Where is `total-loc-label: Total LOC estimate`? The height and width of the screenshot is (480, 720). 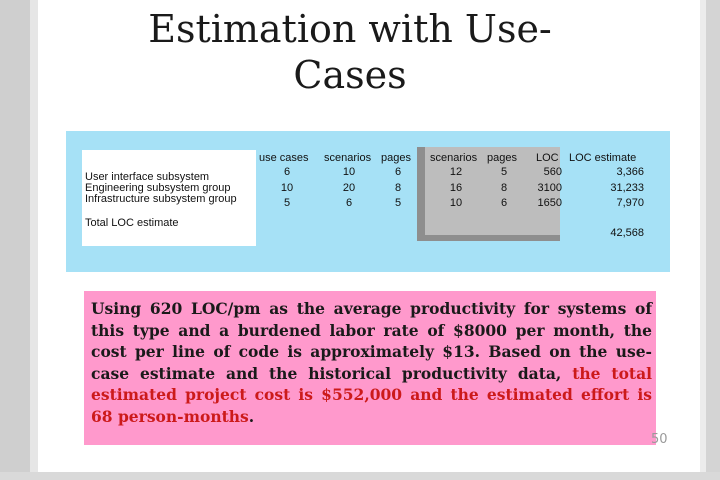
total-loc-label: Total LOC estimate is located at coordinates (132, 223).